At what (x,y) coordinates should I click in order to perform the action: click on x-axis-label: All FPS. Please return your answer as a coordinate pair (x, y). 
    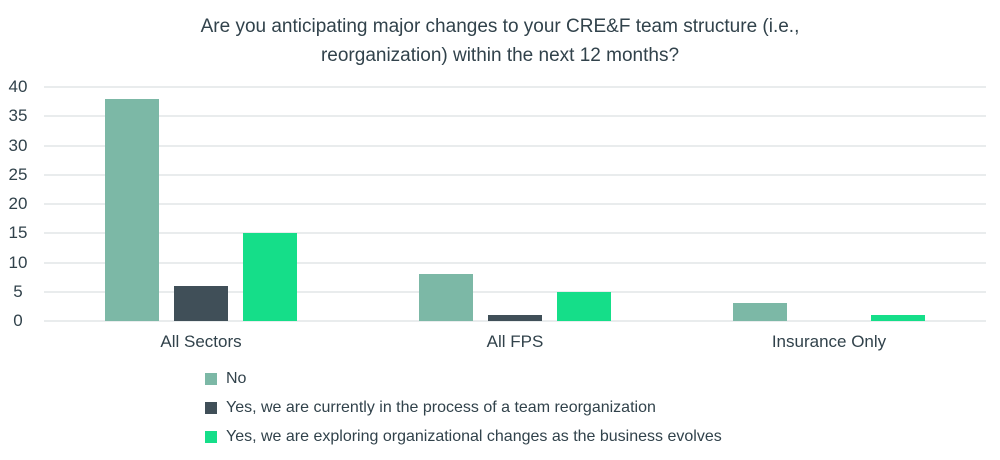
    Looking at the image, I should click on (515, 341).